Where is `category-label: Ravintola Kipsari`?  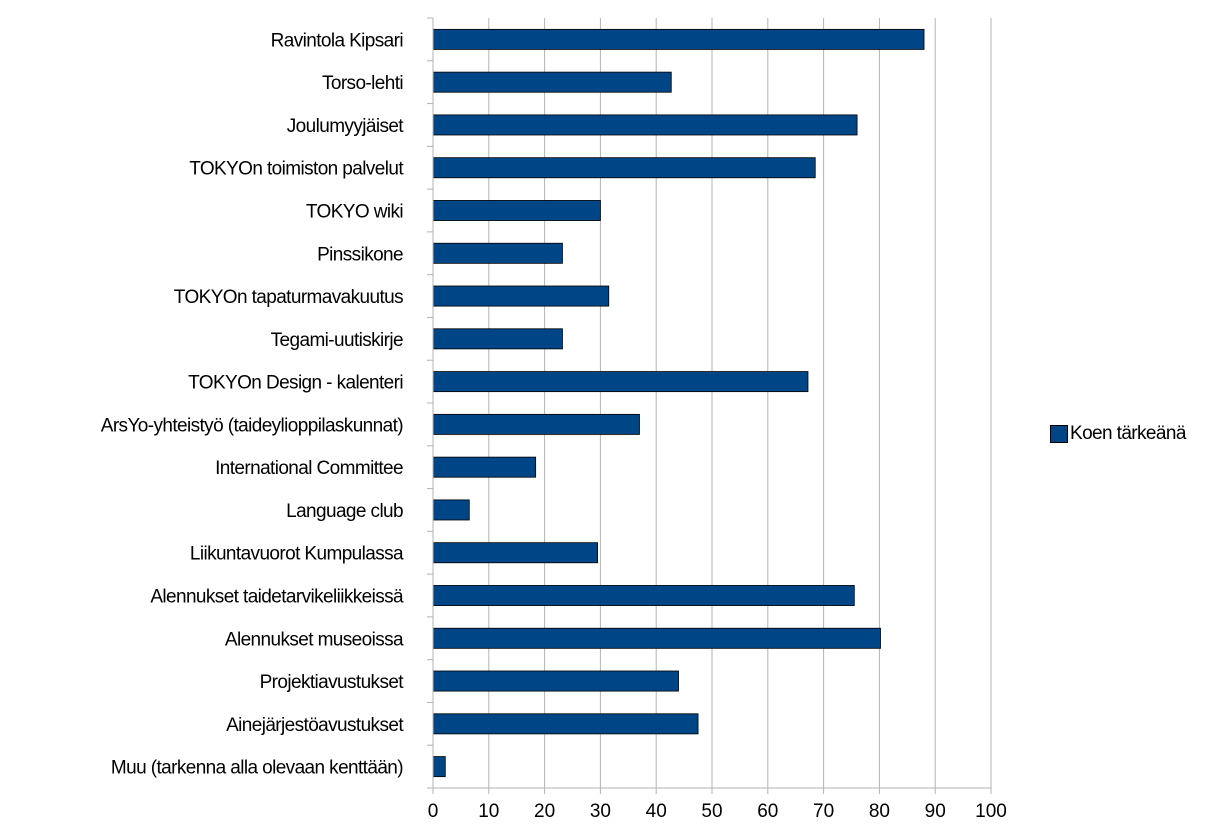
category-label: Ravintola Kipsari is located at coordinates (337, 40).